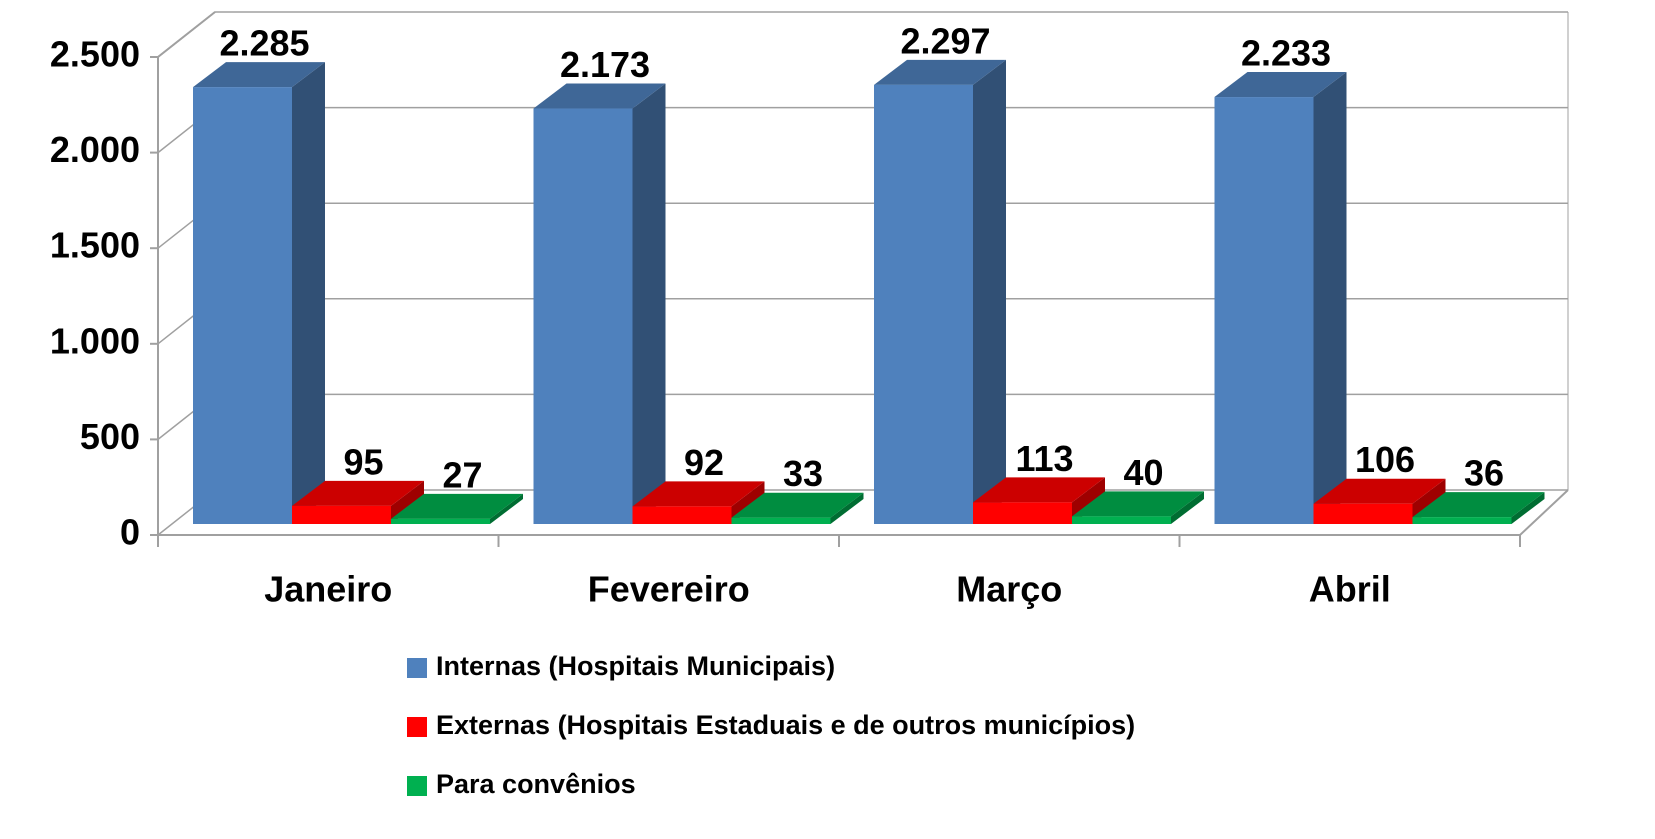 The image size is (1655, 839). Describe the element at coordinates (110, 436) in the screenshot. I see `y-tick-label: 500` at that location.